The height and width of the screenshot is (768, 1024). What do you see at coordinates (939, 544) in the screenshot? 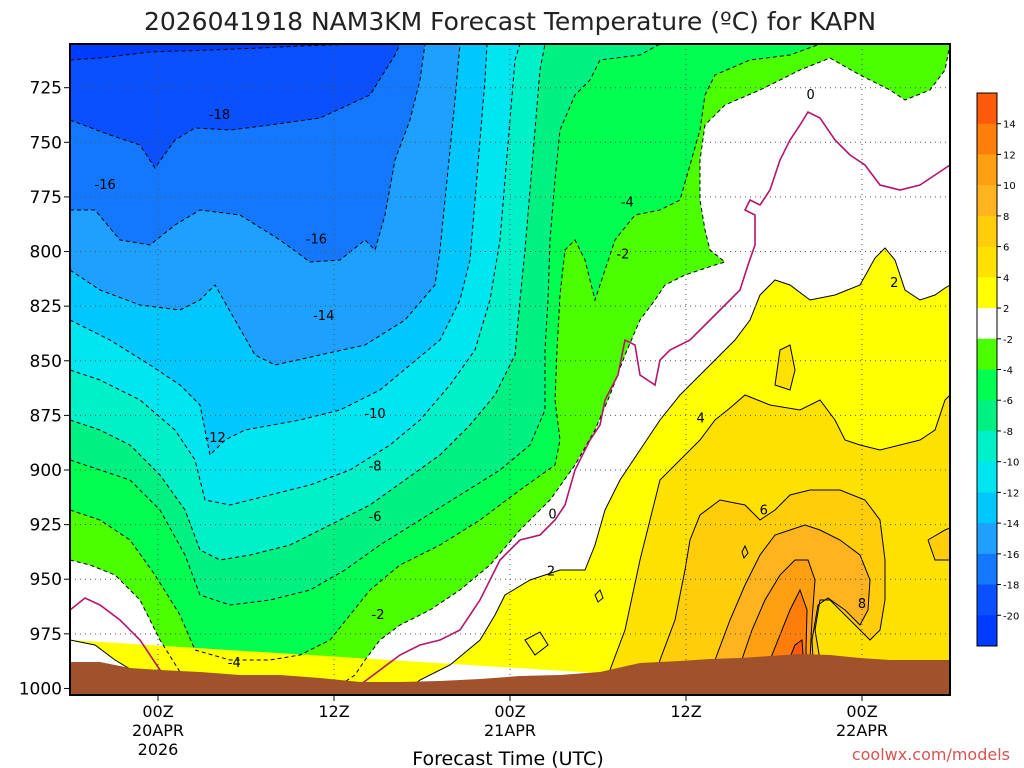
I see `region-6-to-8-east` at bounding box center [939, 544].